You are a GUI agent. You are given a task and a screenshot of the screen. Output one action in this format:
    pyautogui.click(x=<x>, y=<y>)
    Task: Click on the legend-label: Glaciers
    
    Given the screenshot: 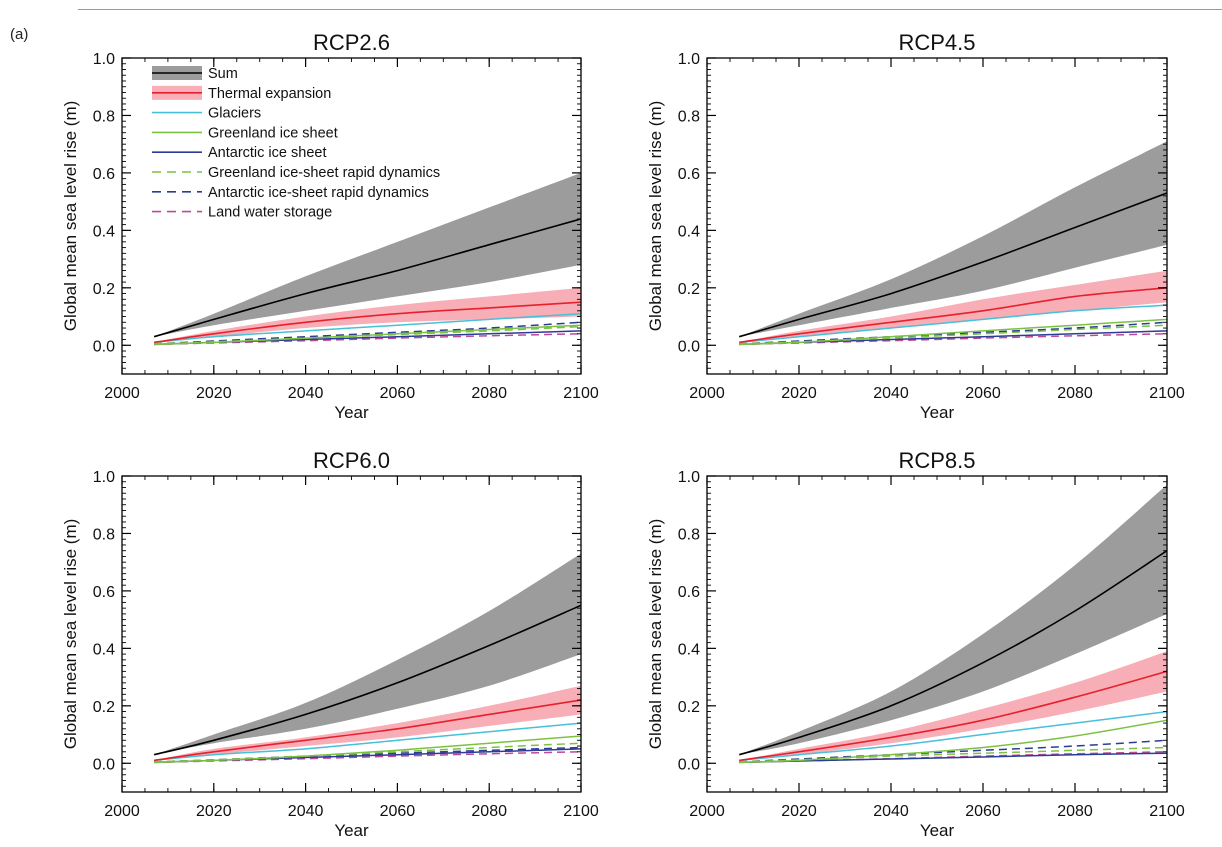 What is the action you would take?
    pyautogui.click(x=234, y=114)
    